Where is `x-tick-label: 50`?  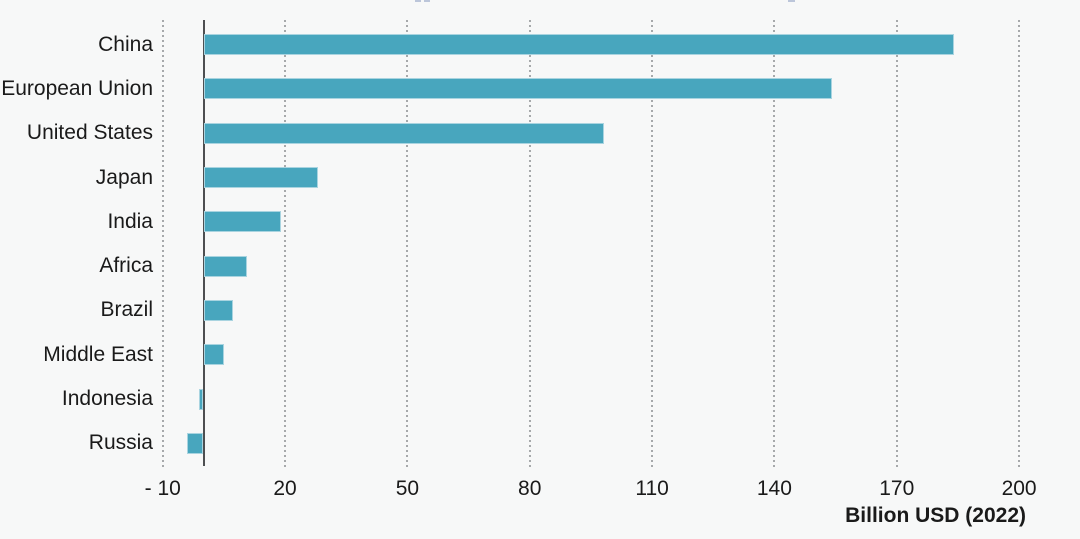
x-tick-label: 50 is located at coordinates (407, 488).